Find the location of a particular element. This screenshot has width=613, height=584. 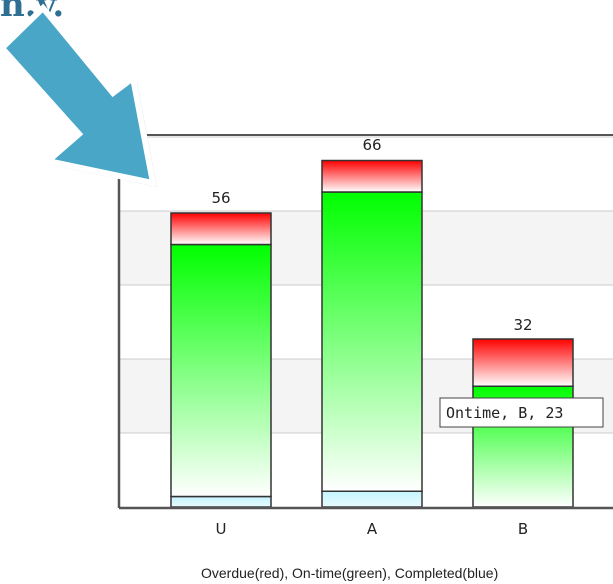

total-label-a: 66 is located at coordinates (371, 145).